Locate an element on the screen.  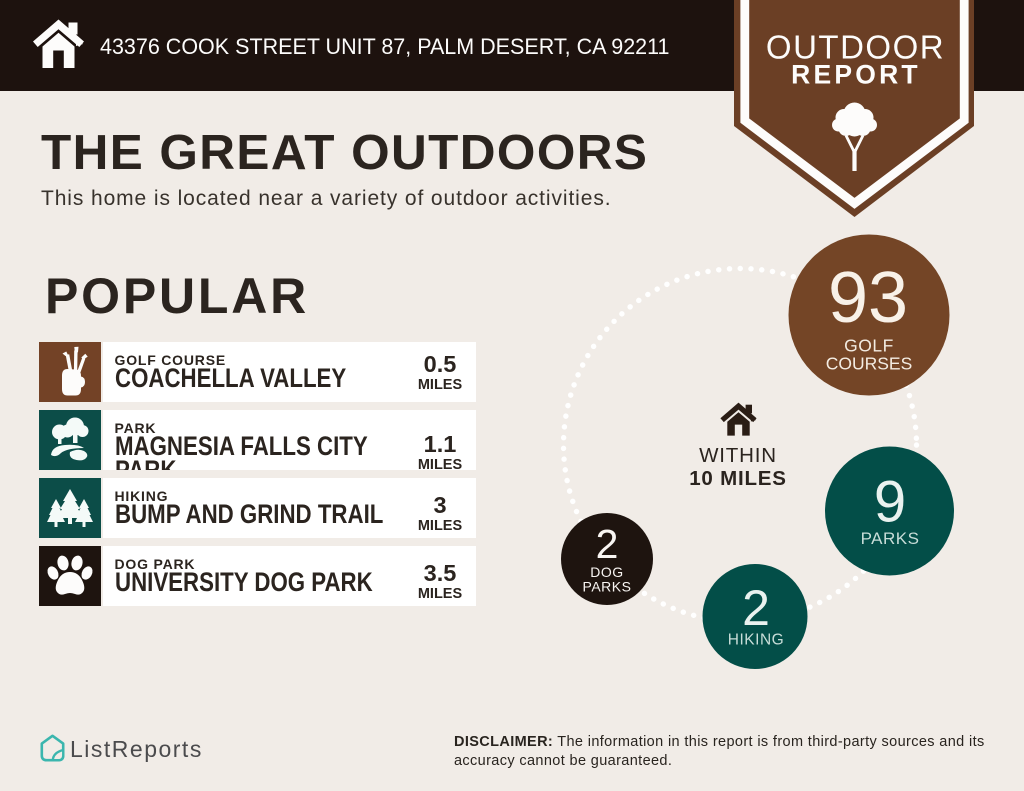
svg-text: WITHIN is located at coordinates (738, 455).